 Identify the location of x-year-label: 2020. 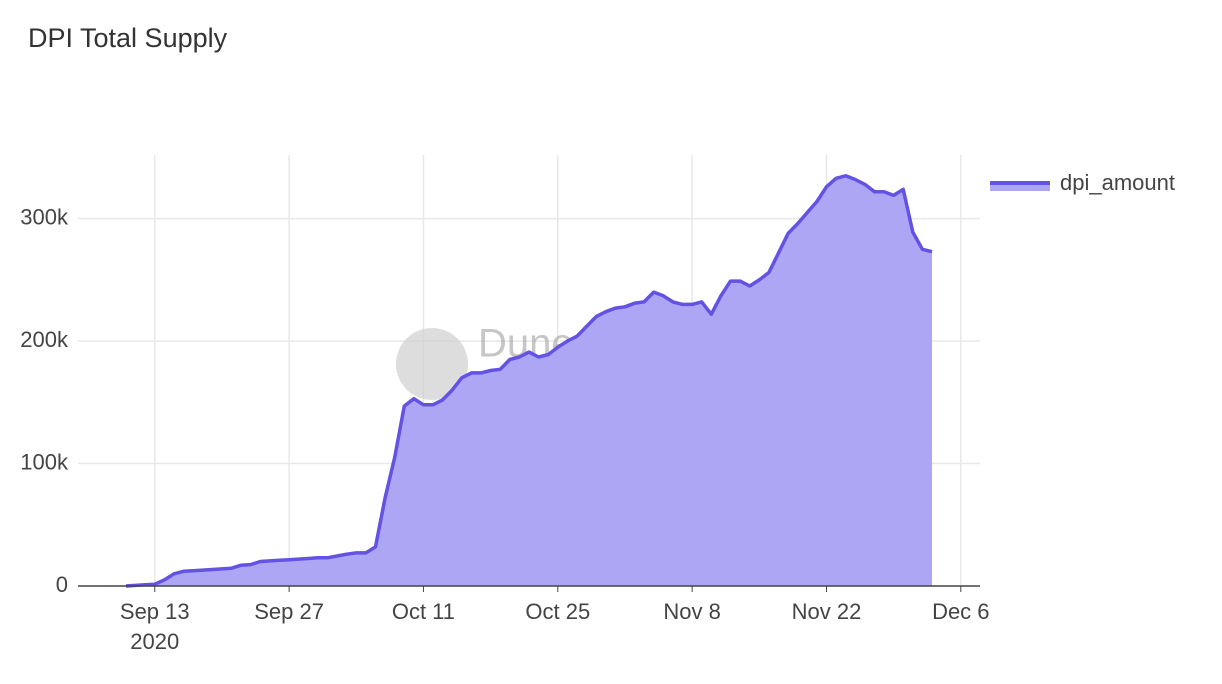
(154, 641).